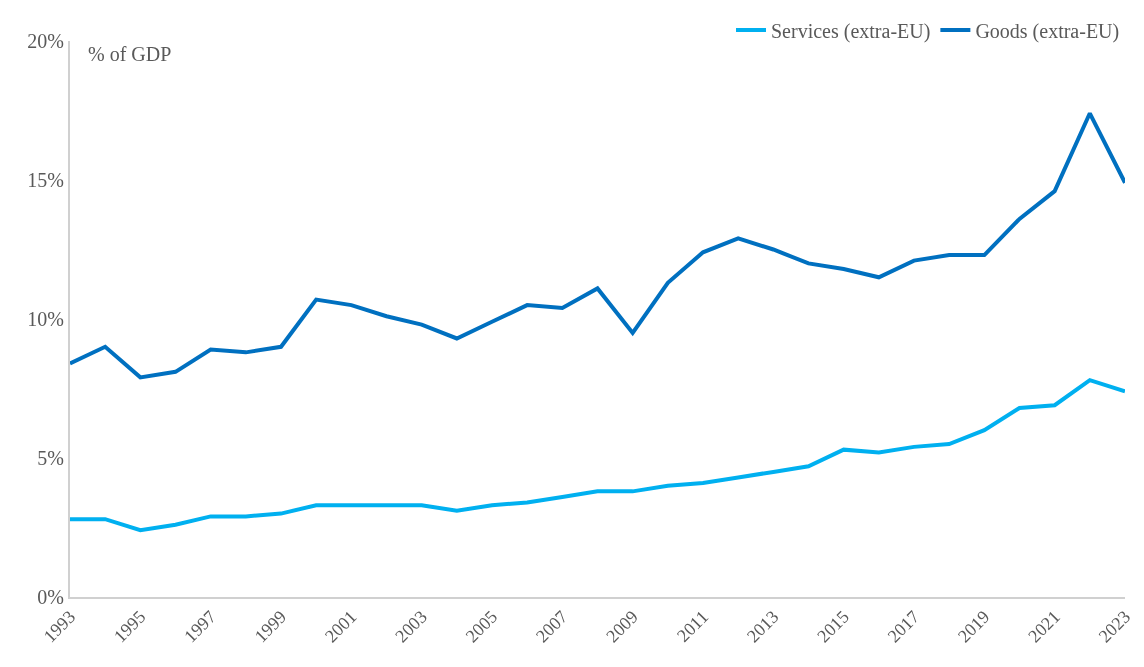  What do you see at coordinates (50, 597) in the screenshot?
I see `y-tick-label: 0%` at bounding box center [50, 597].